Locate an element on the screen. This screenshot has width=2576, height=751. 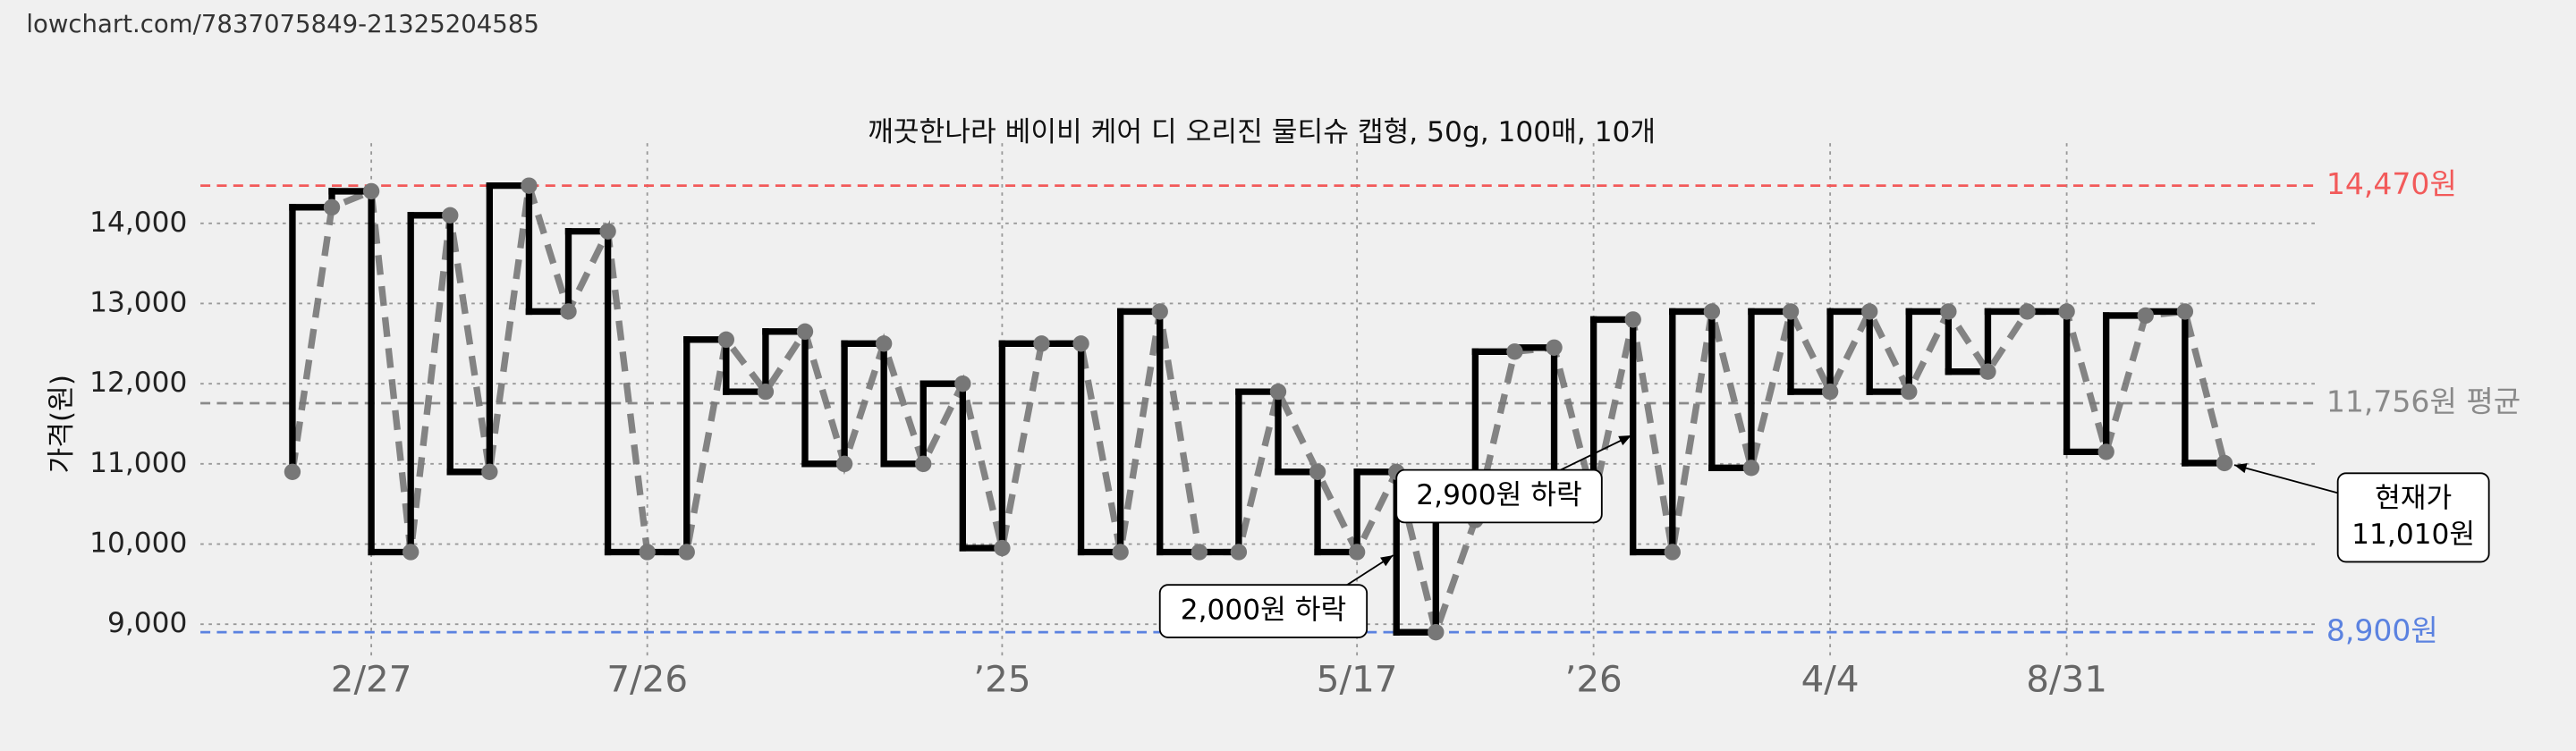
x-tick-label: 8/31 is located at coordinates (2066, 679).